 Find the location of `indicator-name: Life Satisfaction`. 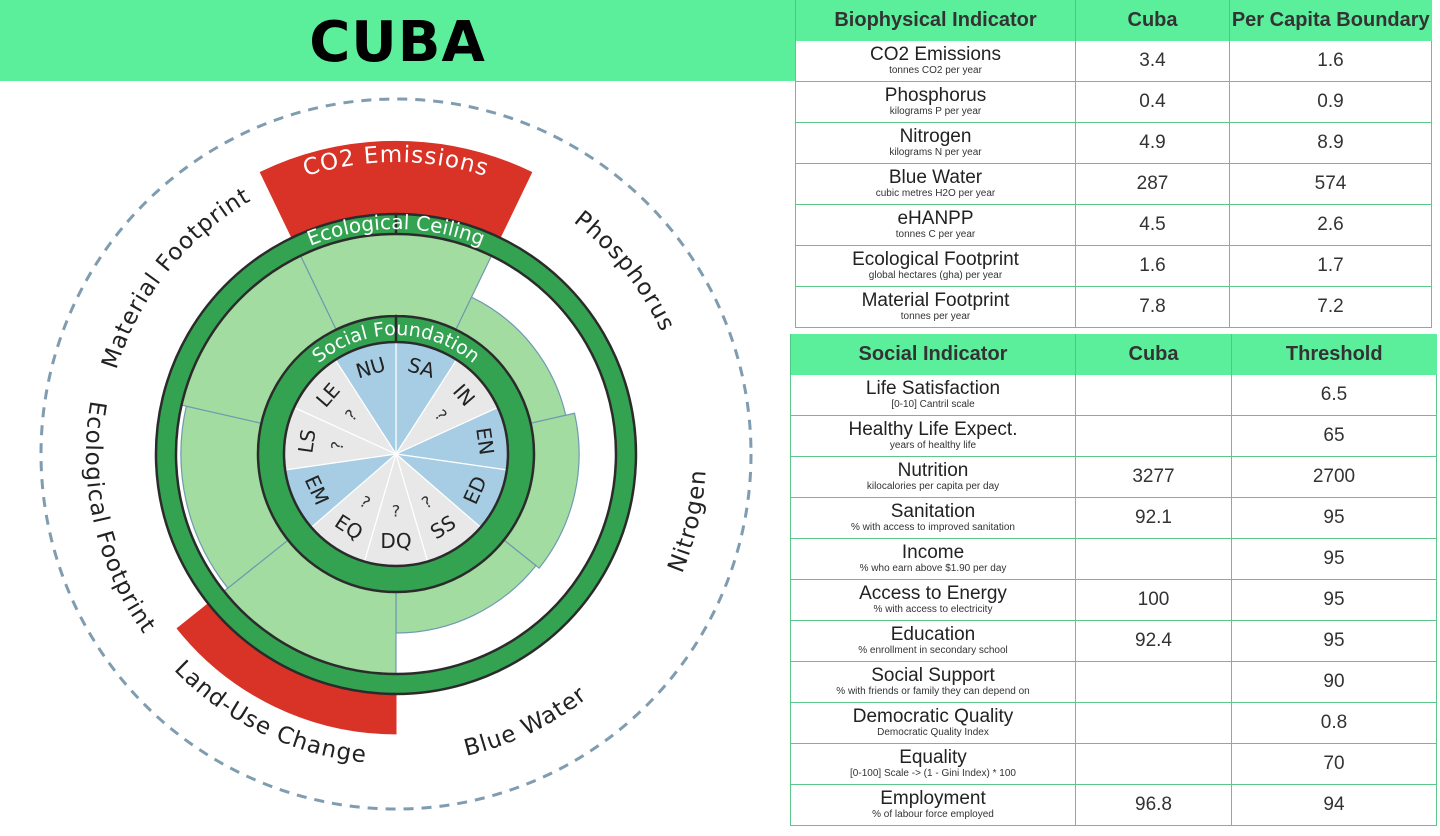

indicator-name: Life Satisfaction is located at coordinates (933, 389).